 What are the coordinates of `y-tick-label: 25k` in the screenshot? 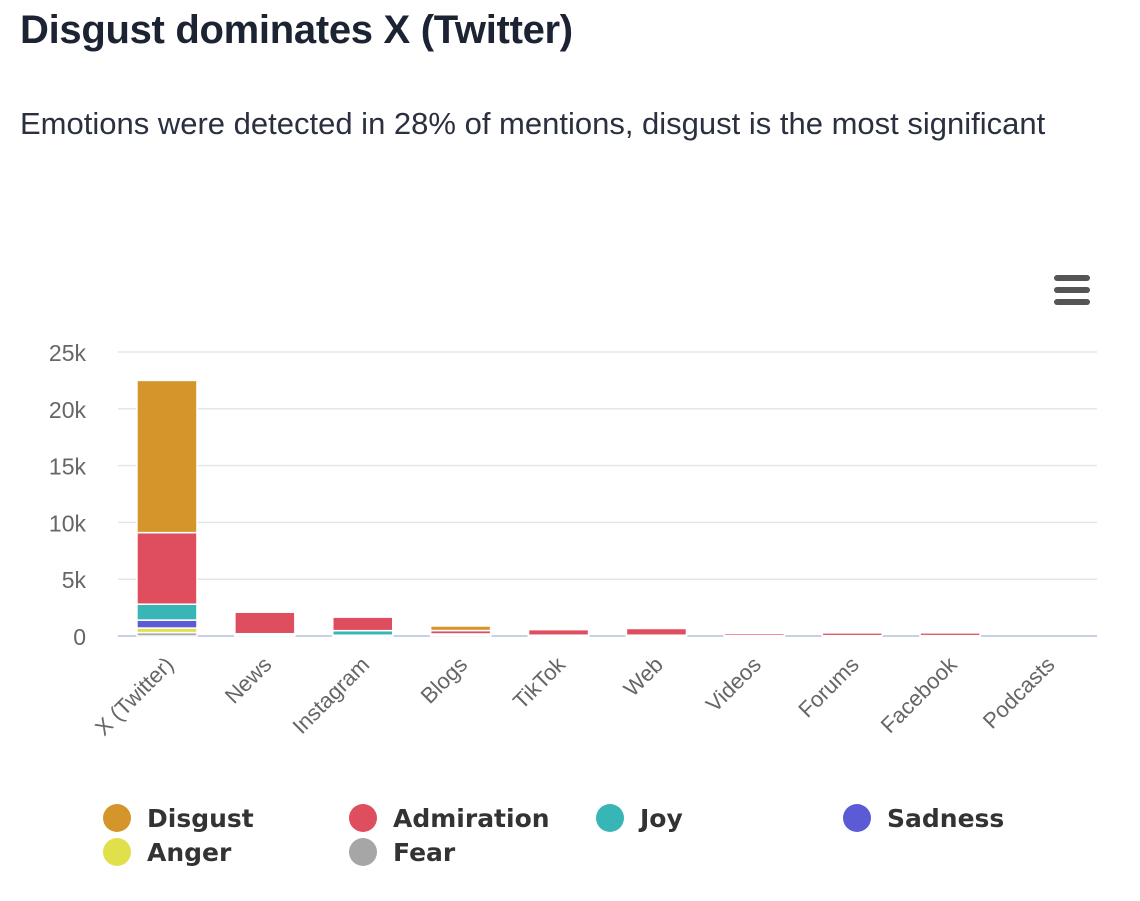 It's located at (68, 353).